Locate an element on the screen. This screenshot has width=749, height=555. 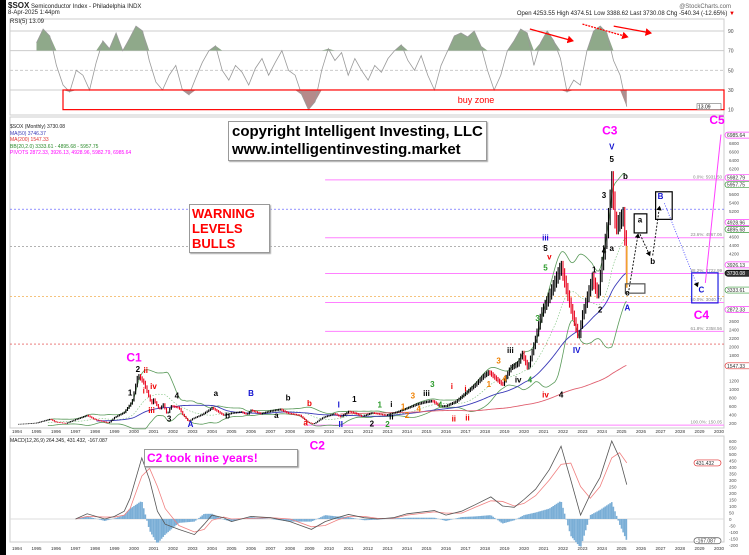
divergence-arrow is located at coordinates (633, 30).